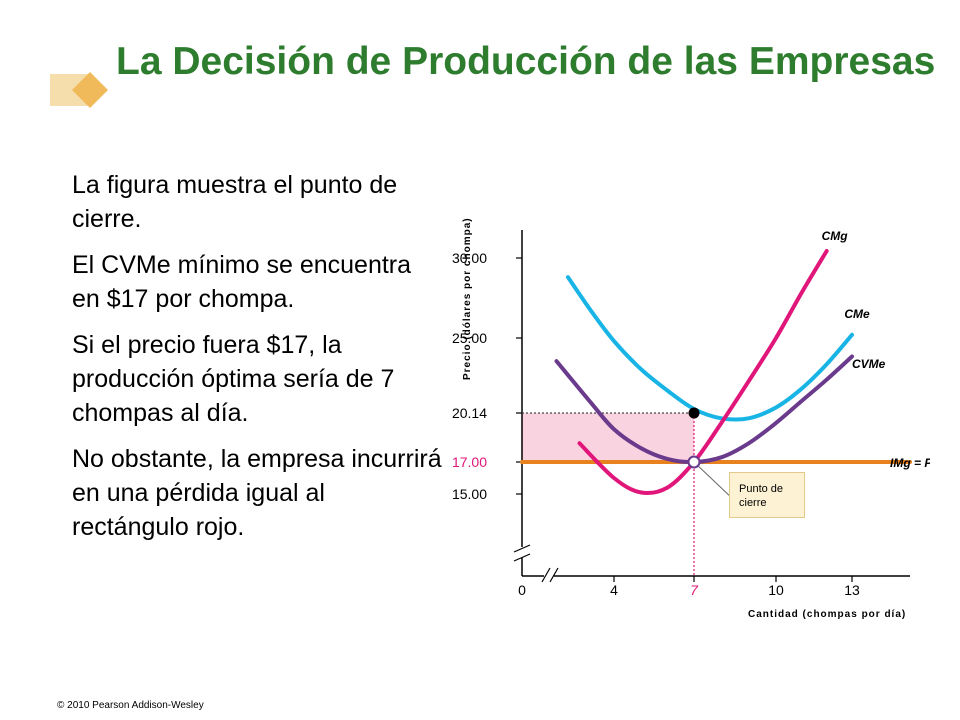 This screenshot has width=960, height=720. Describe the element at coordinates (467, 298) in the screenshot. I see `y-axis-title: Precio (dólares por chompa)` at that location.